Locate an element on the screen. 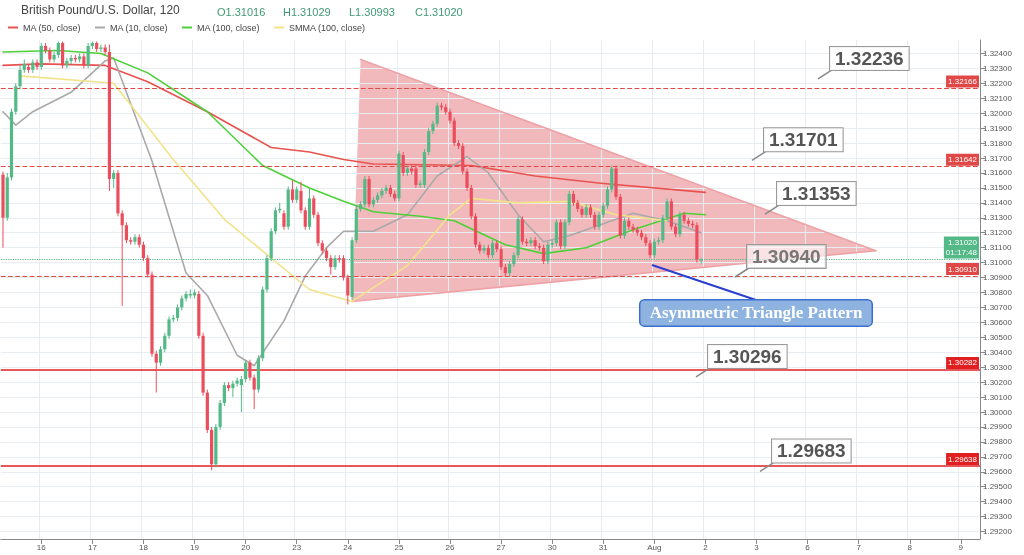 Image resolution: width=1024 pixels, height=555 pixels. x-tick-label: Aug is located at coordinates (654, 547).